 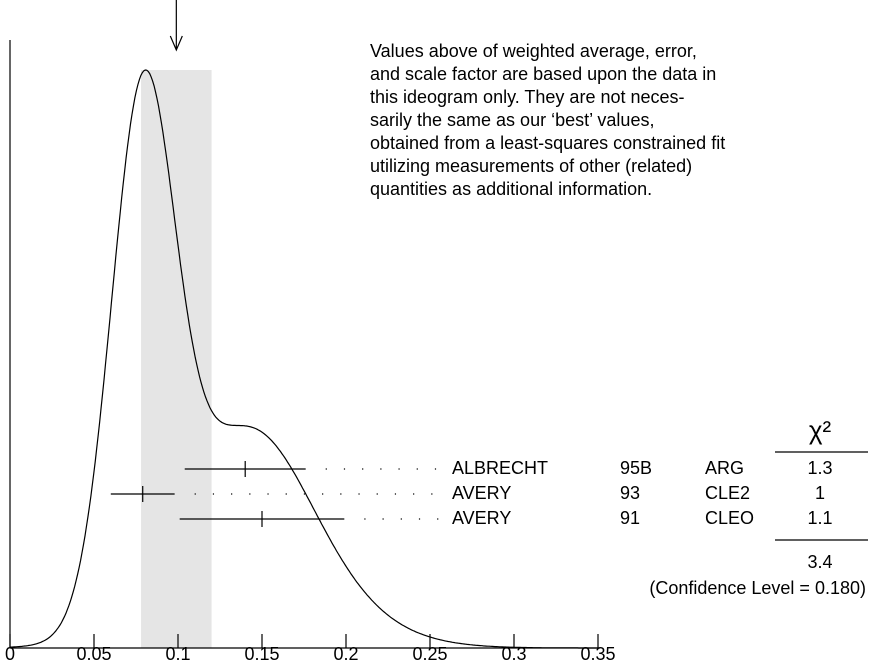 I want to click on measurement-name: ALBRECHT, so click(x=500, y=468).